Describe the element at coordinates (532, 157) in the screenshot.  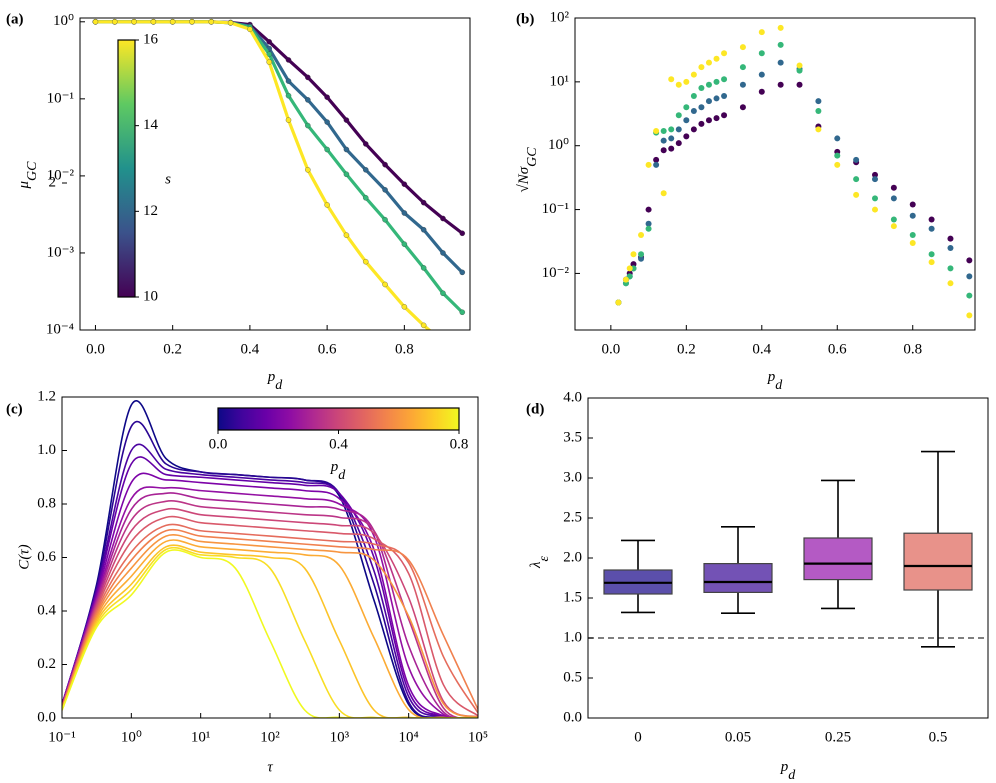
I see `y-axis-label-sub: GC` at that location.